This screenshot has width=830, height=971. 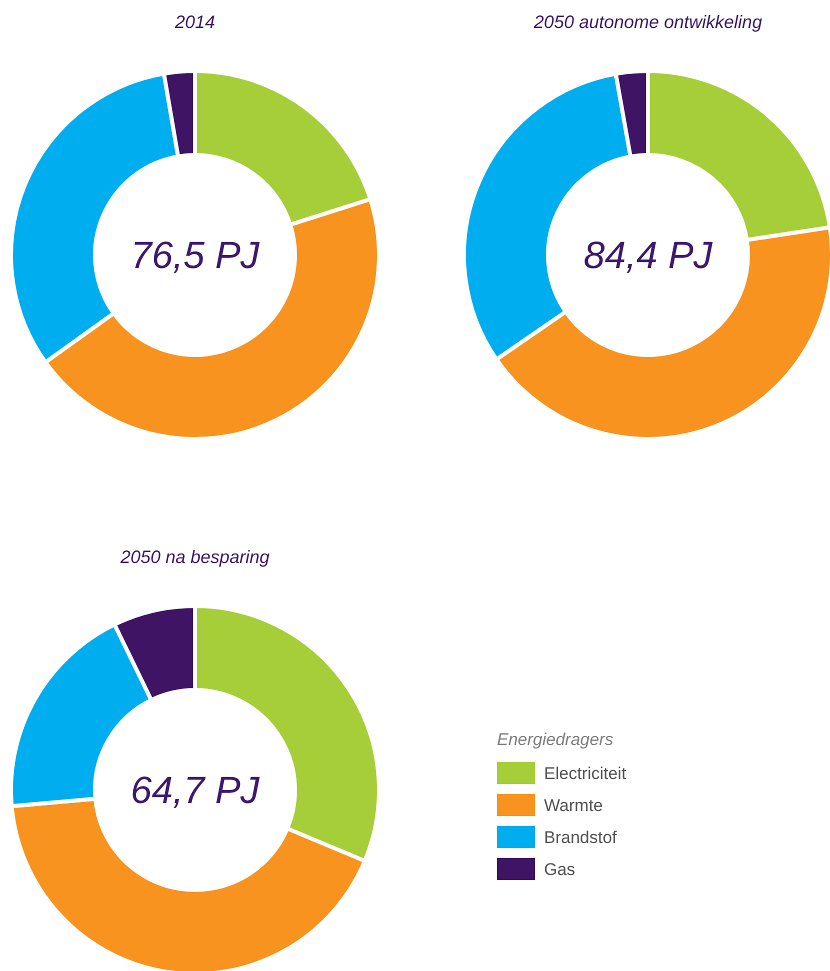 I want to click on chart-title: 2050 autonome ontwikkeling, so click(x=647, y=22).